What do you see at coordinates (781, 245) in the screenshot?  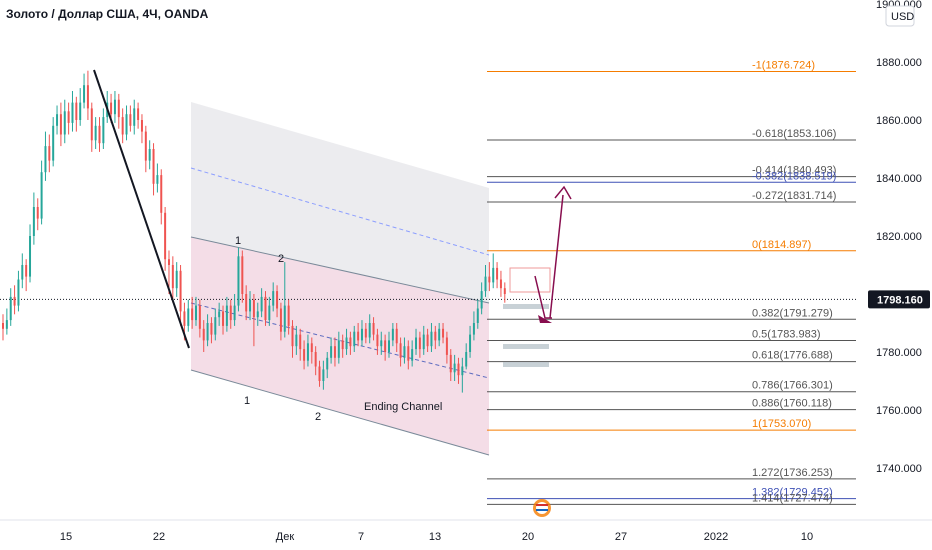 I see `fib-level-label: 0(1814.897)` at bounding box center [781, 245].